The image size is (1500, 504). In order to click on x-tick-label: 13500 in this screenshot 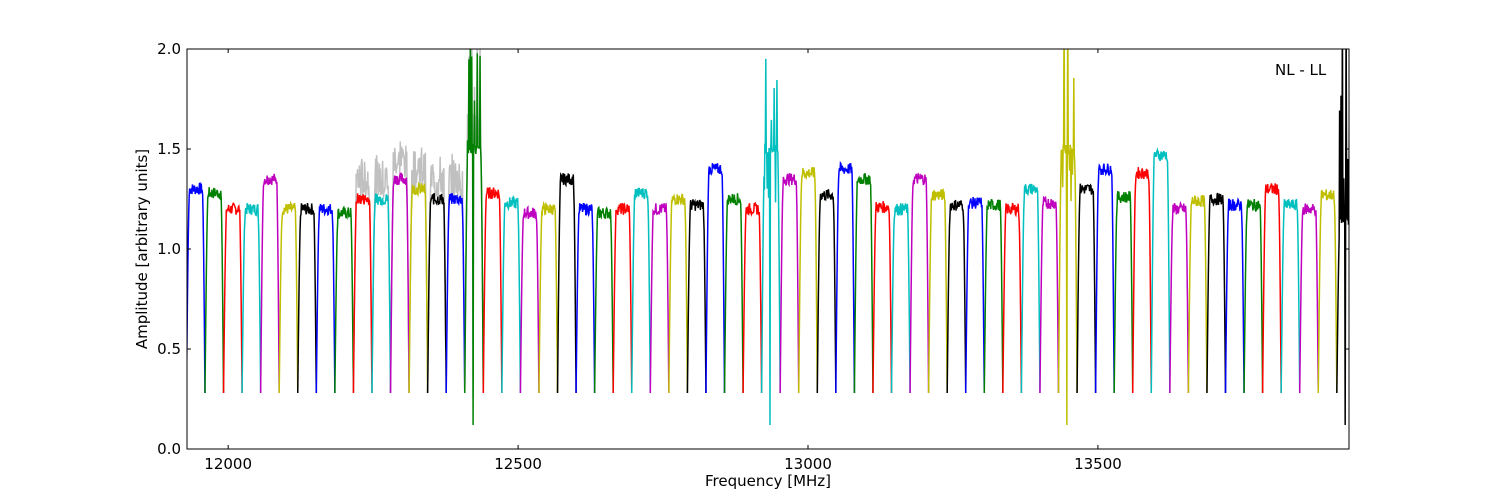, I will do `click(1098, 464)`.